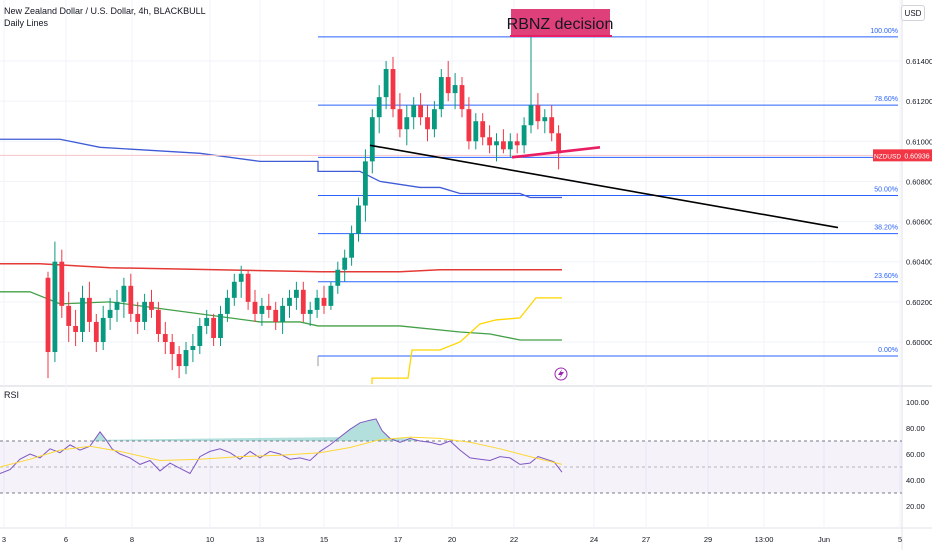  Describe the element at coordinates (913, 13) in the screenshot. I see `currency-button: USD` at that location.